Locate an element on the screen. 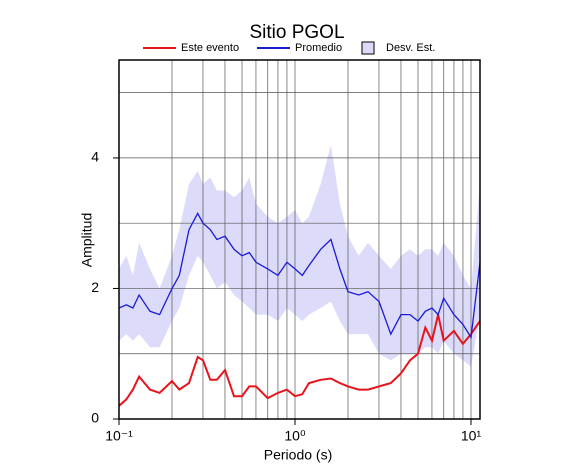 Image resolution: width=586 pixels, height=475 pixels. y-tick-label: 0 is located at coordinates (95, 418).